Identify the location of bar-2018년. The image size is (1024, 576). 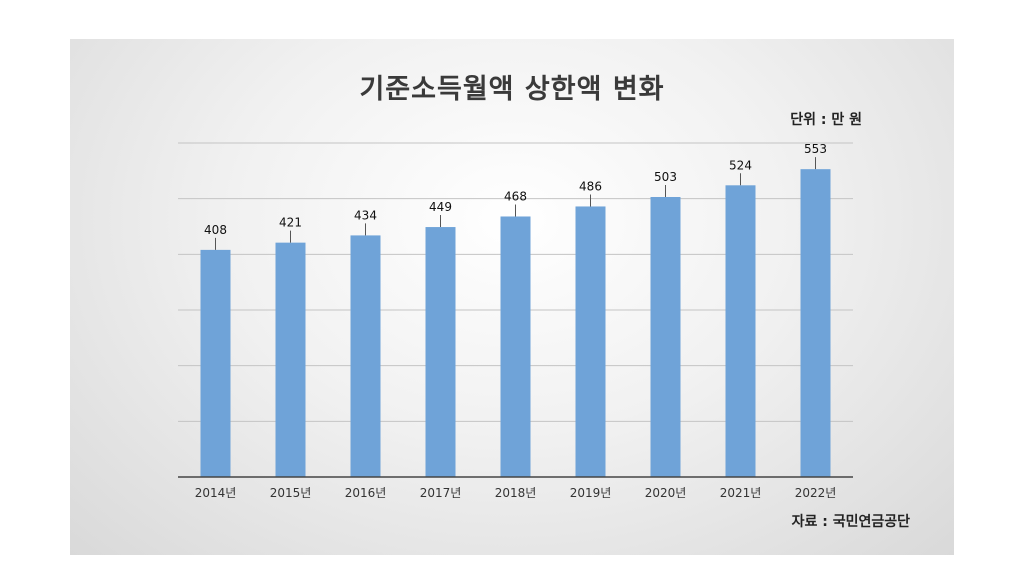
(515, 347).